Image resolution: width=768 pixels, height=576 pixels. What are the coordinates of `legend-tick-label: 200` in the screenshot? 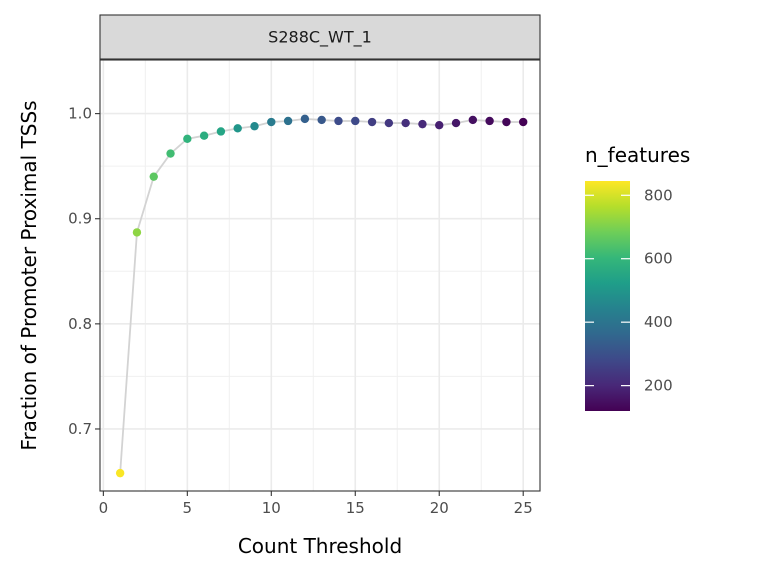 It's located at (658, 386).